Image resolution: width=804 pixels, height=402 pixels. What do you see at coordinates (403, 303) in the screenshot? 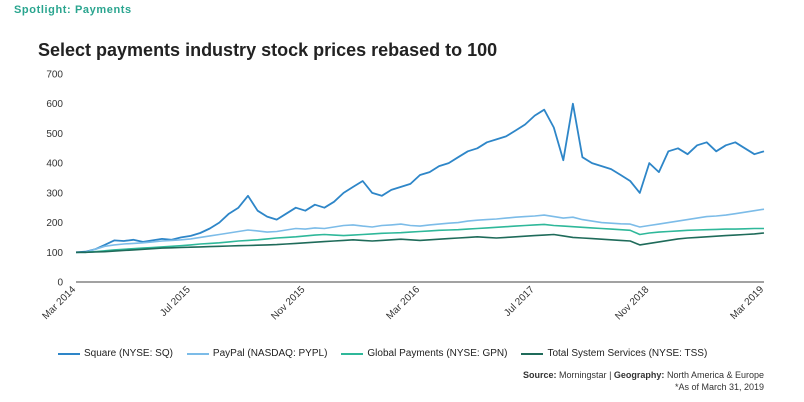
I see `x-tick-label: Mar 2016` at bounding box center [403, 303].